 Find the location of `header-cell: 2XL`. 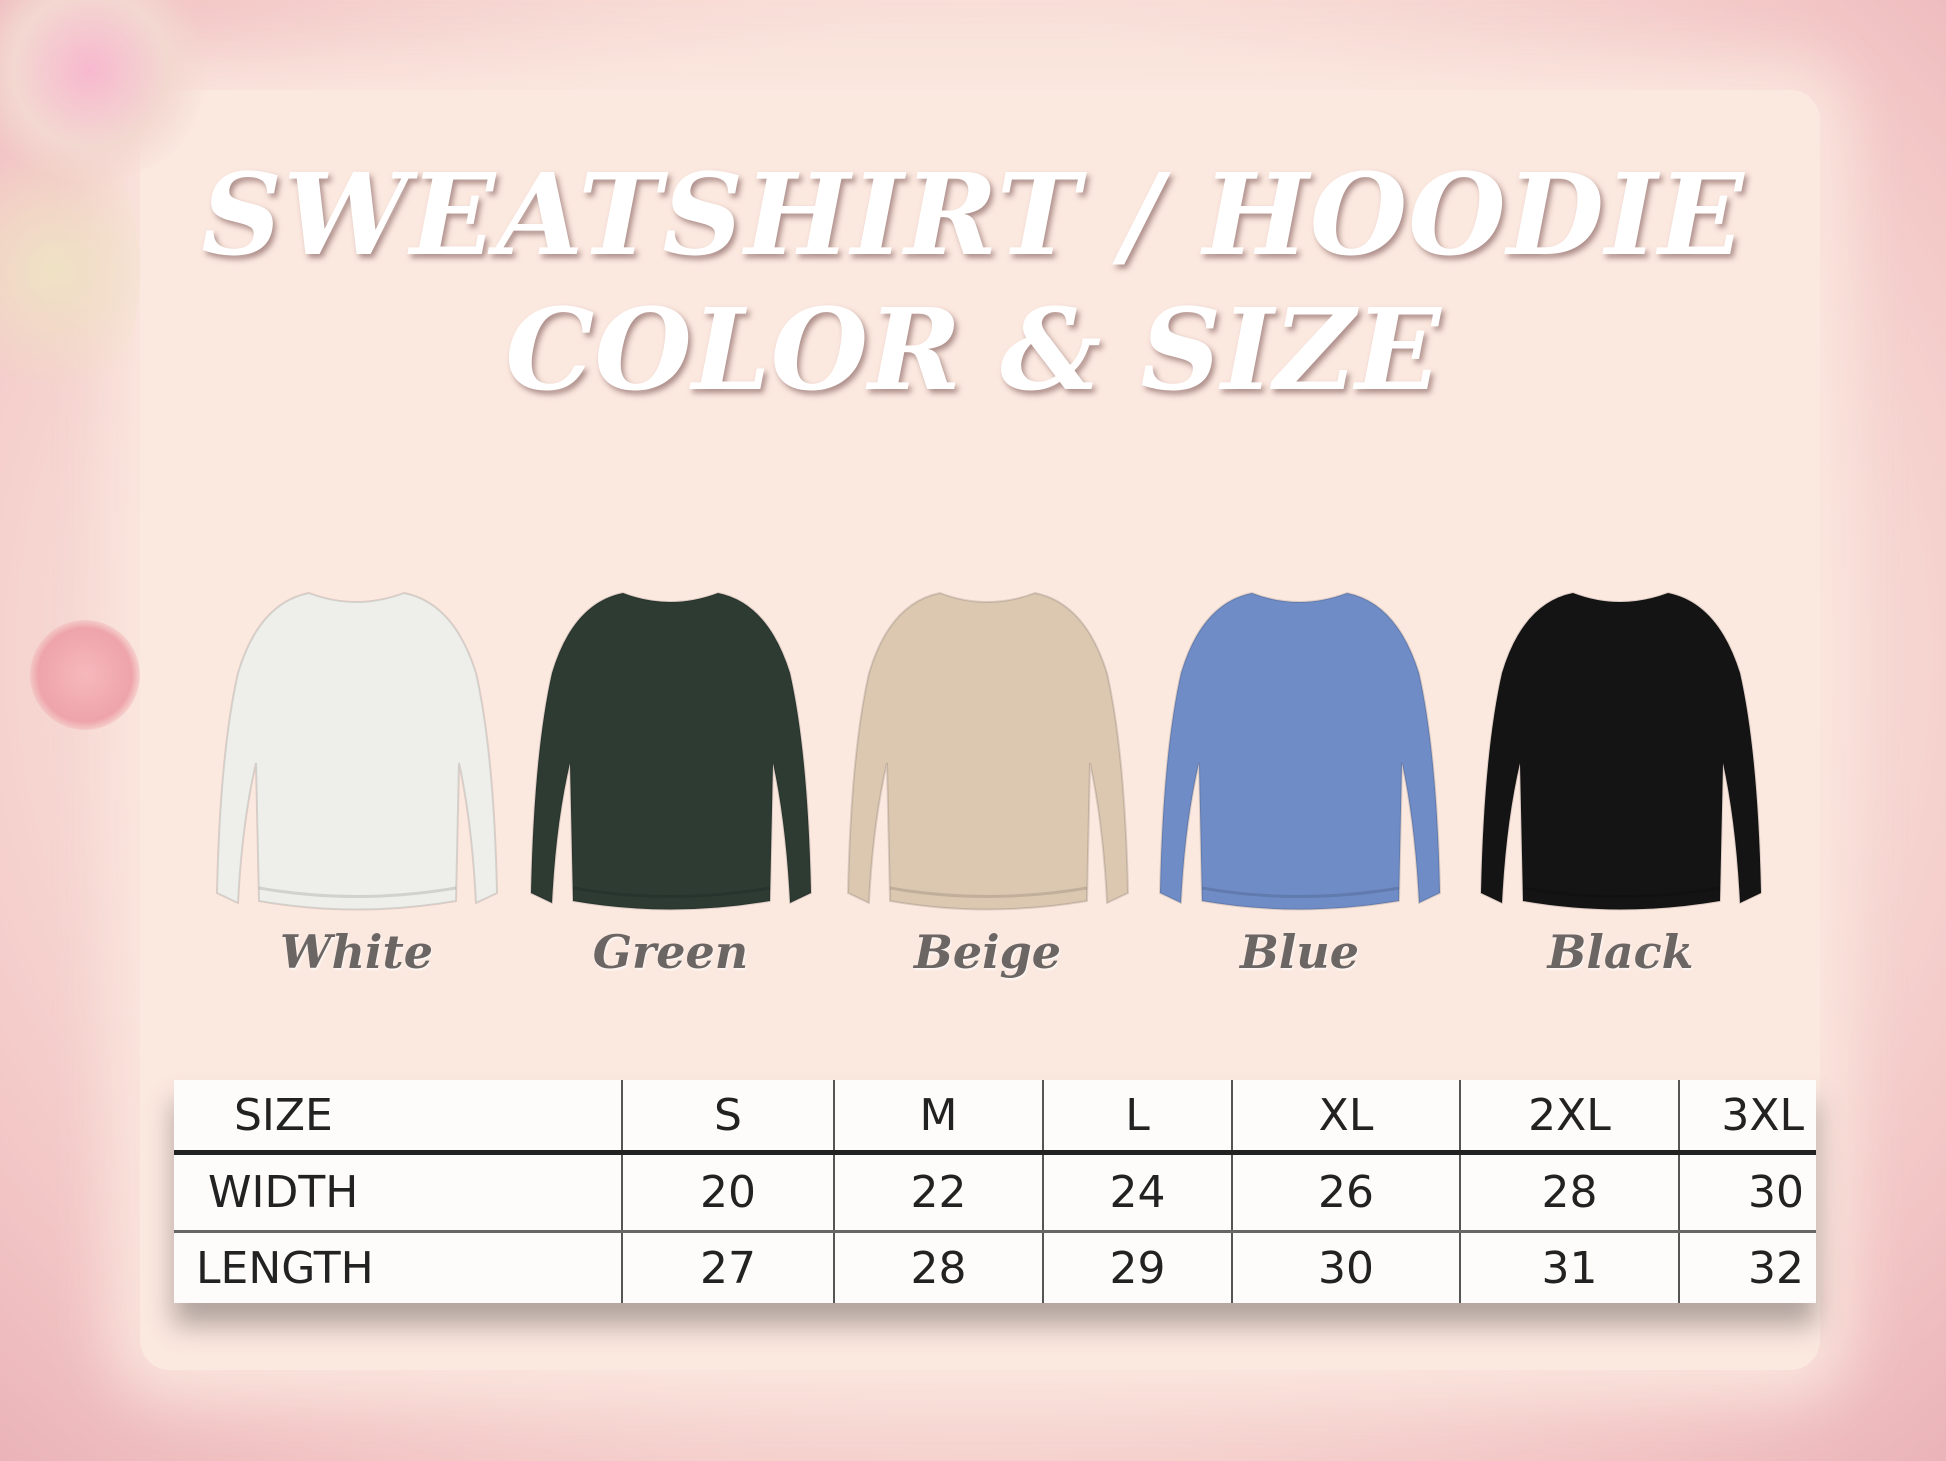

header-cell: 2XL is located at coordinates (1569, 1117).